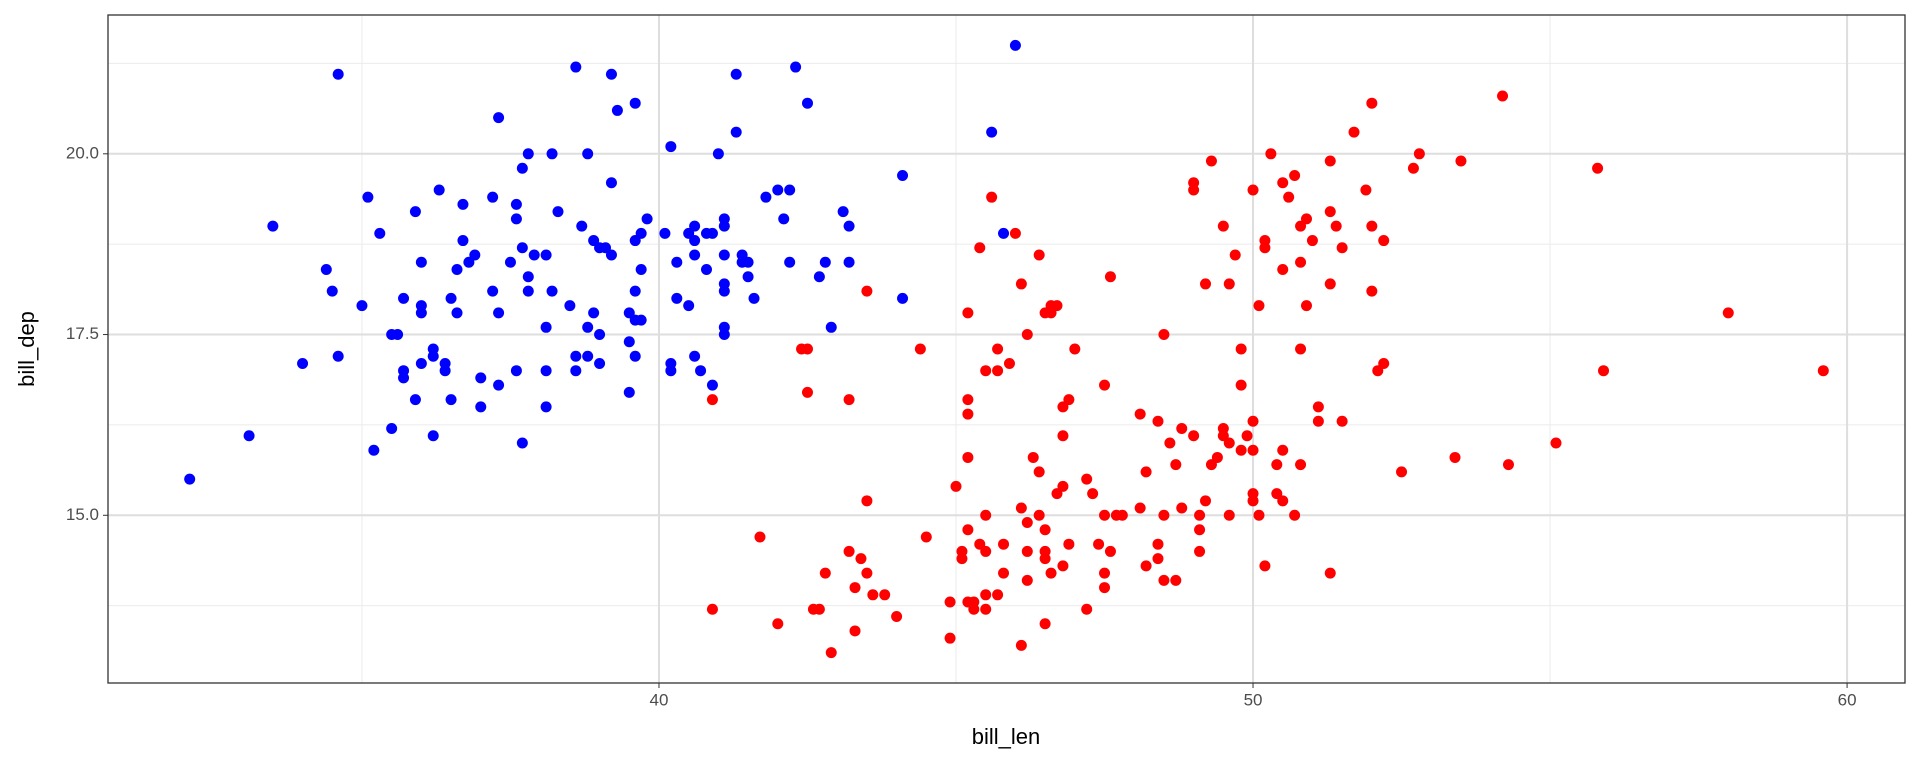  I want to click on y-tick-label: 20.0, so click(82, 152).